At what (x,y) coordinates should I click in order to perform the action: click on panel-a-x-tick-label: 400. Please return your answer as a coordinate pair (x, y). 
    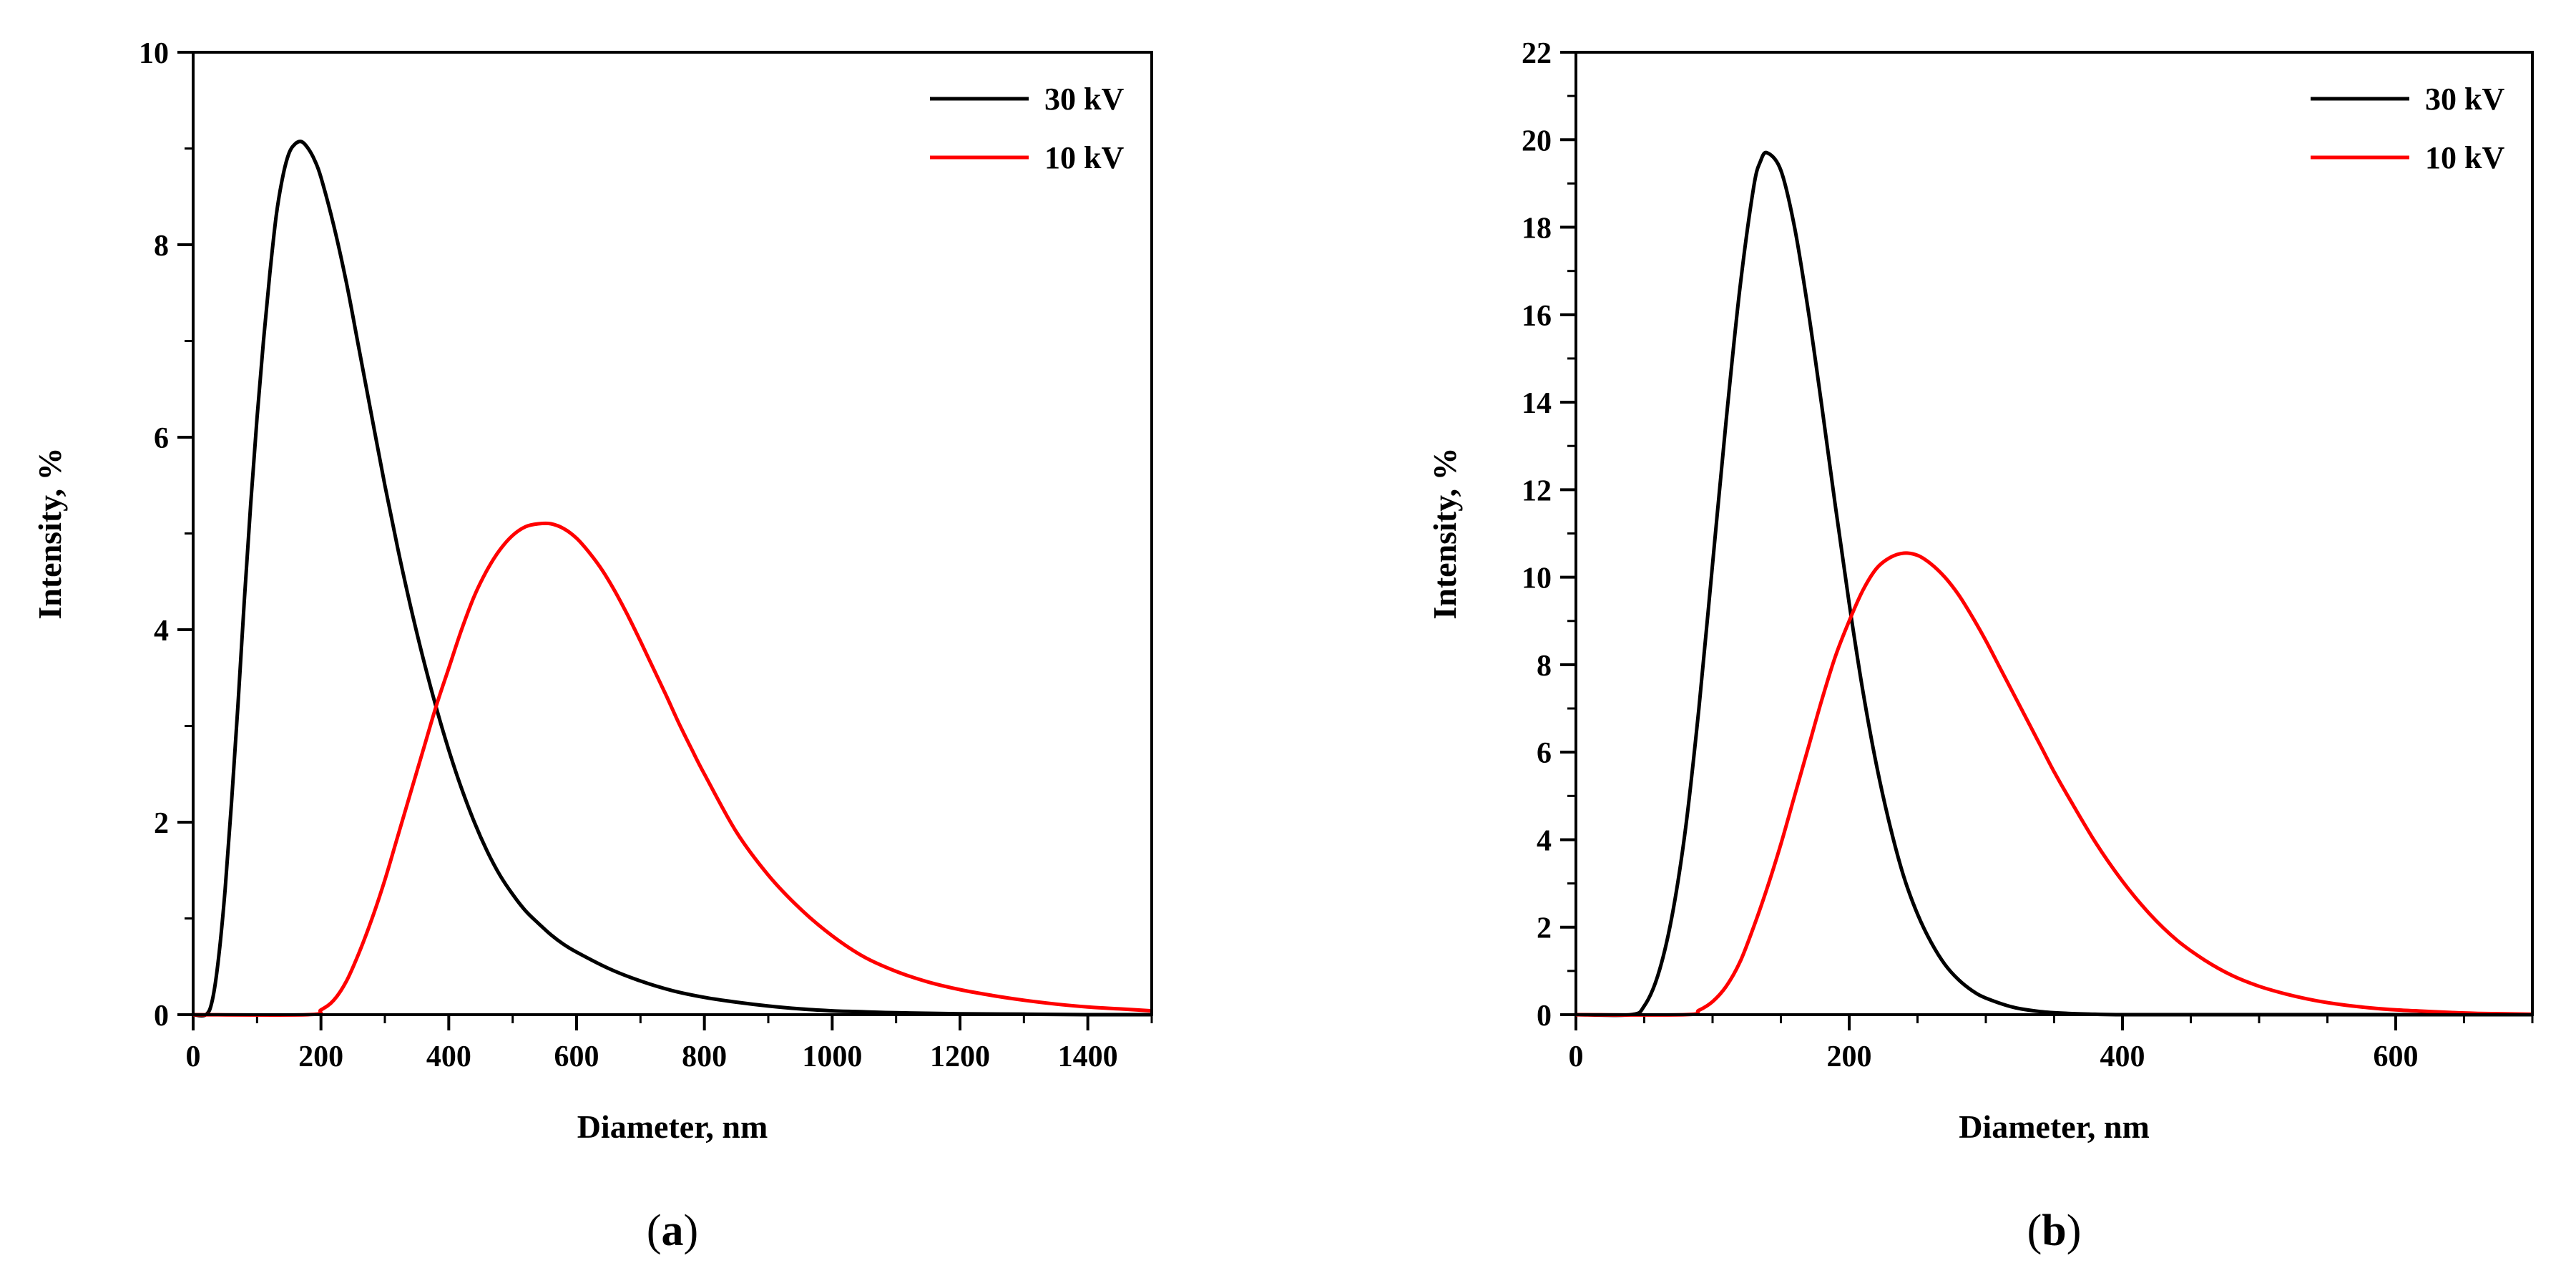
    Looking at the image, I should click on (449, 1056).